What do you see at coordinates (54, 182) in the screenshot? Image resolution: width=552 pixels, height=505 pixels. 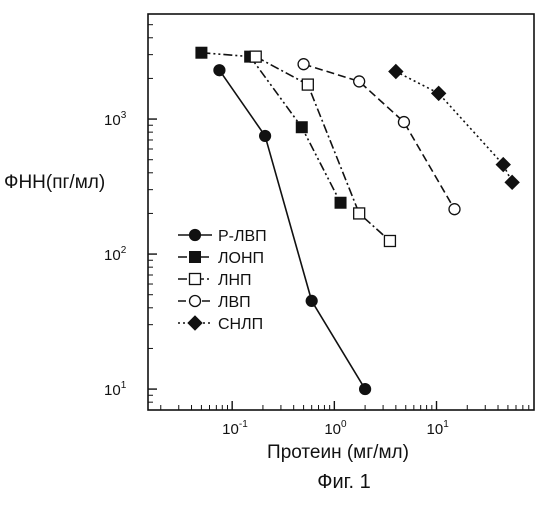 I see `y-axis-label: ФНН(пг/мл)` at bounding box center [54, 182].